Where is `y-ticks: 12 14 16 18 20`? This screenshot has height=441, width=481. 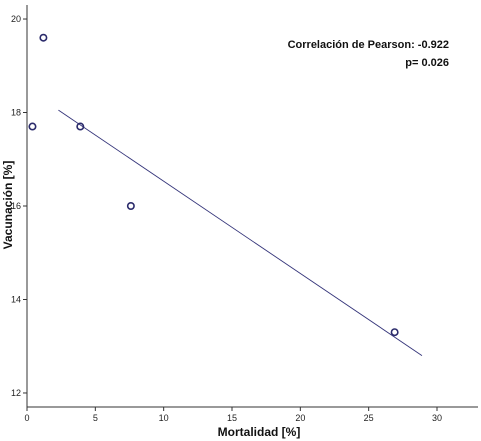
y-ticks: 12 14 16 18 20 is located at coordinates (19, 206).